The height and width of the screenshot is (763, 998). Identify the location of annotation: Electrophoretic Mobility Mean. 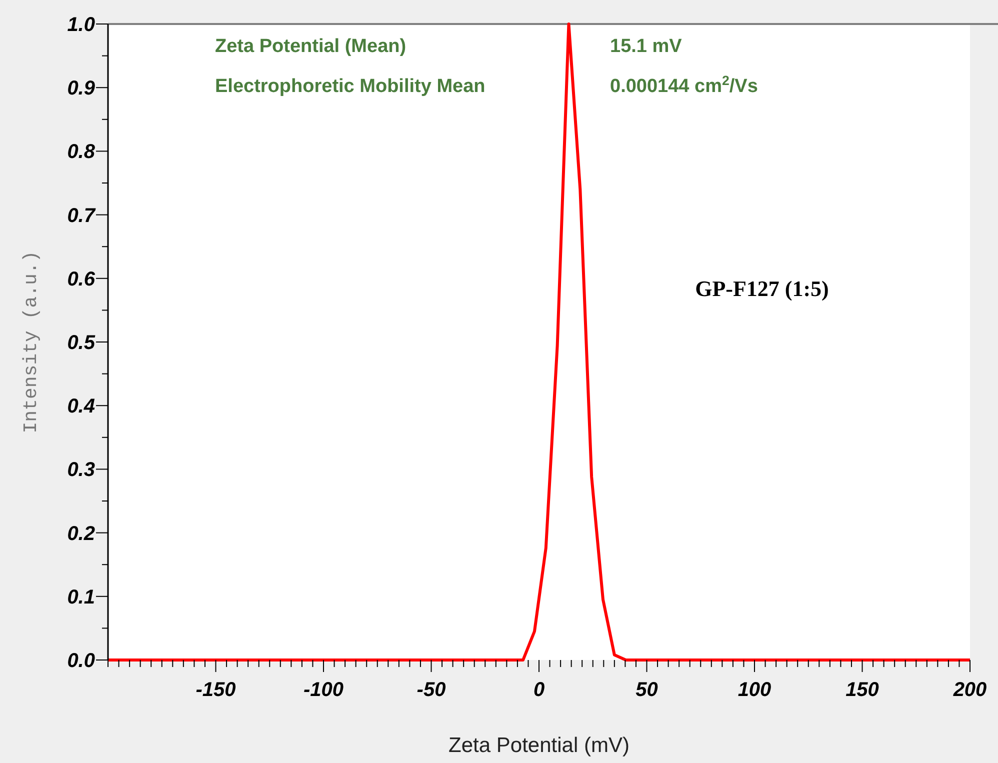
(350, 86).